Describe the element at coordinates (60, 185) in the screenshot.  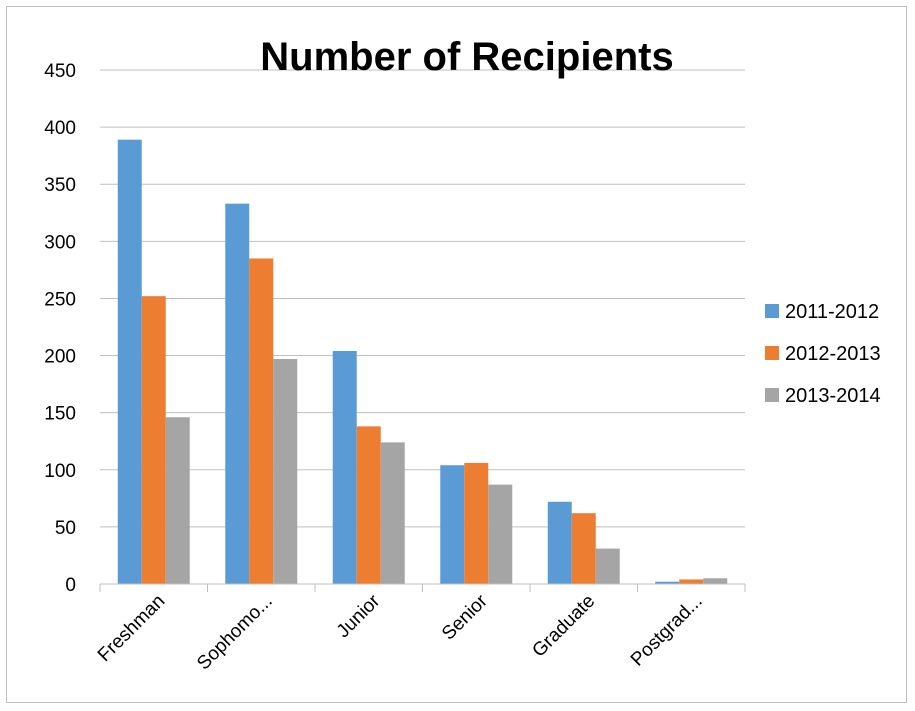
I see `y-tick-label: 350` at that location.